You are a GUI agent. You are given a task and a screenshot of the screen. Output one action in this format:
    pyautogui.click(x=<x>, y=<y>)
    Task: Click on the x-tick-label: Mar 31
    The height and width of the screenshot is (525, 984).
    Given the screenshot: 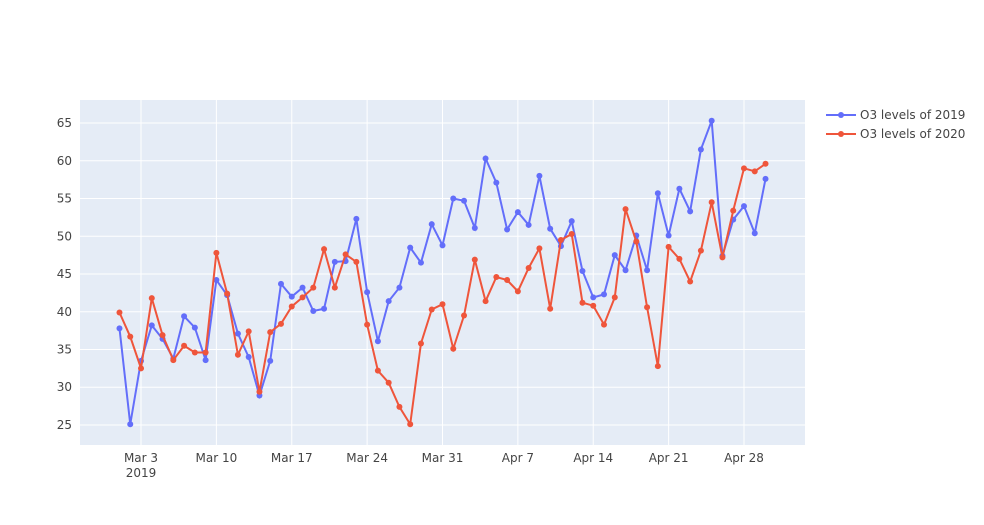 What is the action you would take?
    pyautogui.click(x=443, y=458)
    